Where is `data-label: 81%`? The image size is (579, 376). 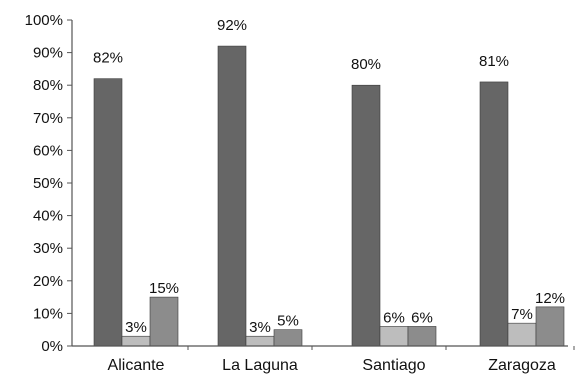
data-label: 81% is located at coordinates (494, 61).